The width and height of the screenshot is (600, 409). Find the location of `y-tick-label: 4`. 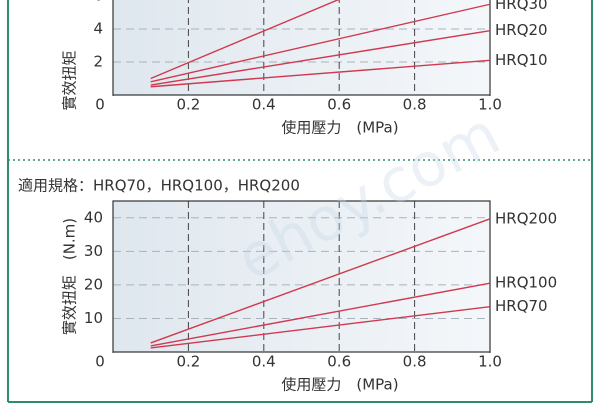

y-tick-label: 4 is located at coordinates (98, 29).